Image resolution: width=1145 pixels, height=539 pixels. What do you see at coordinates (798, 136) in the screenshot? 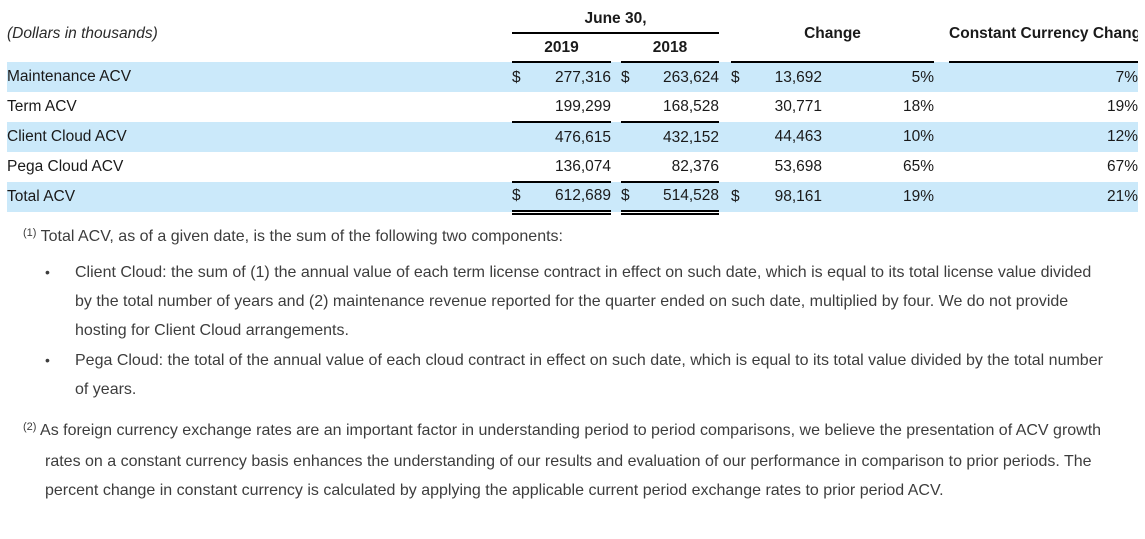
I see `value-change: 44,463` at bounding box center [798, 136].